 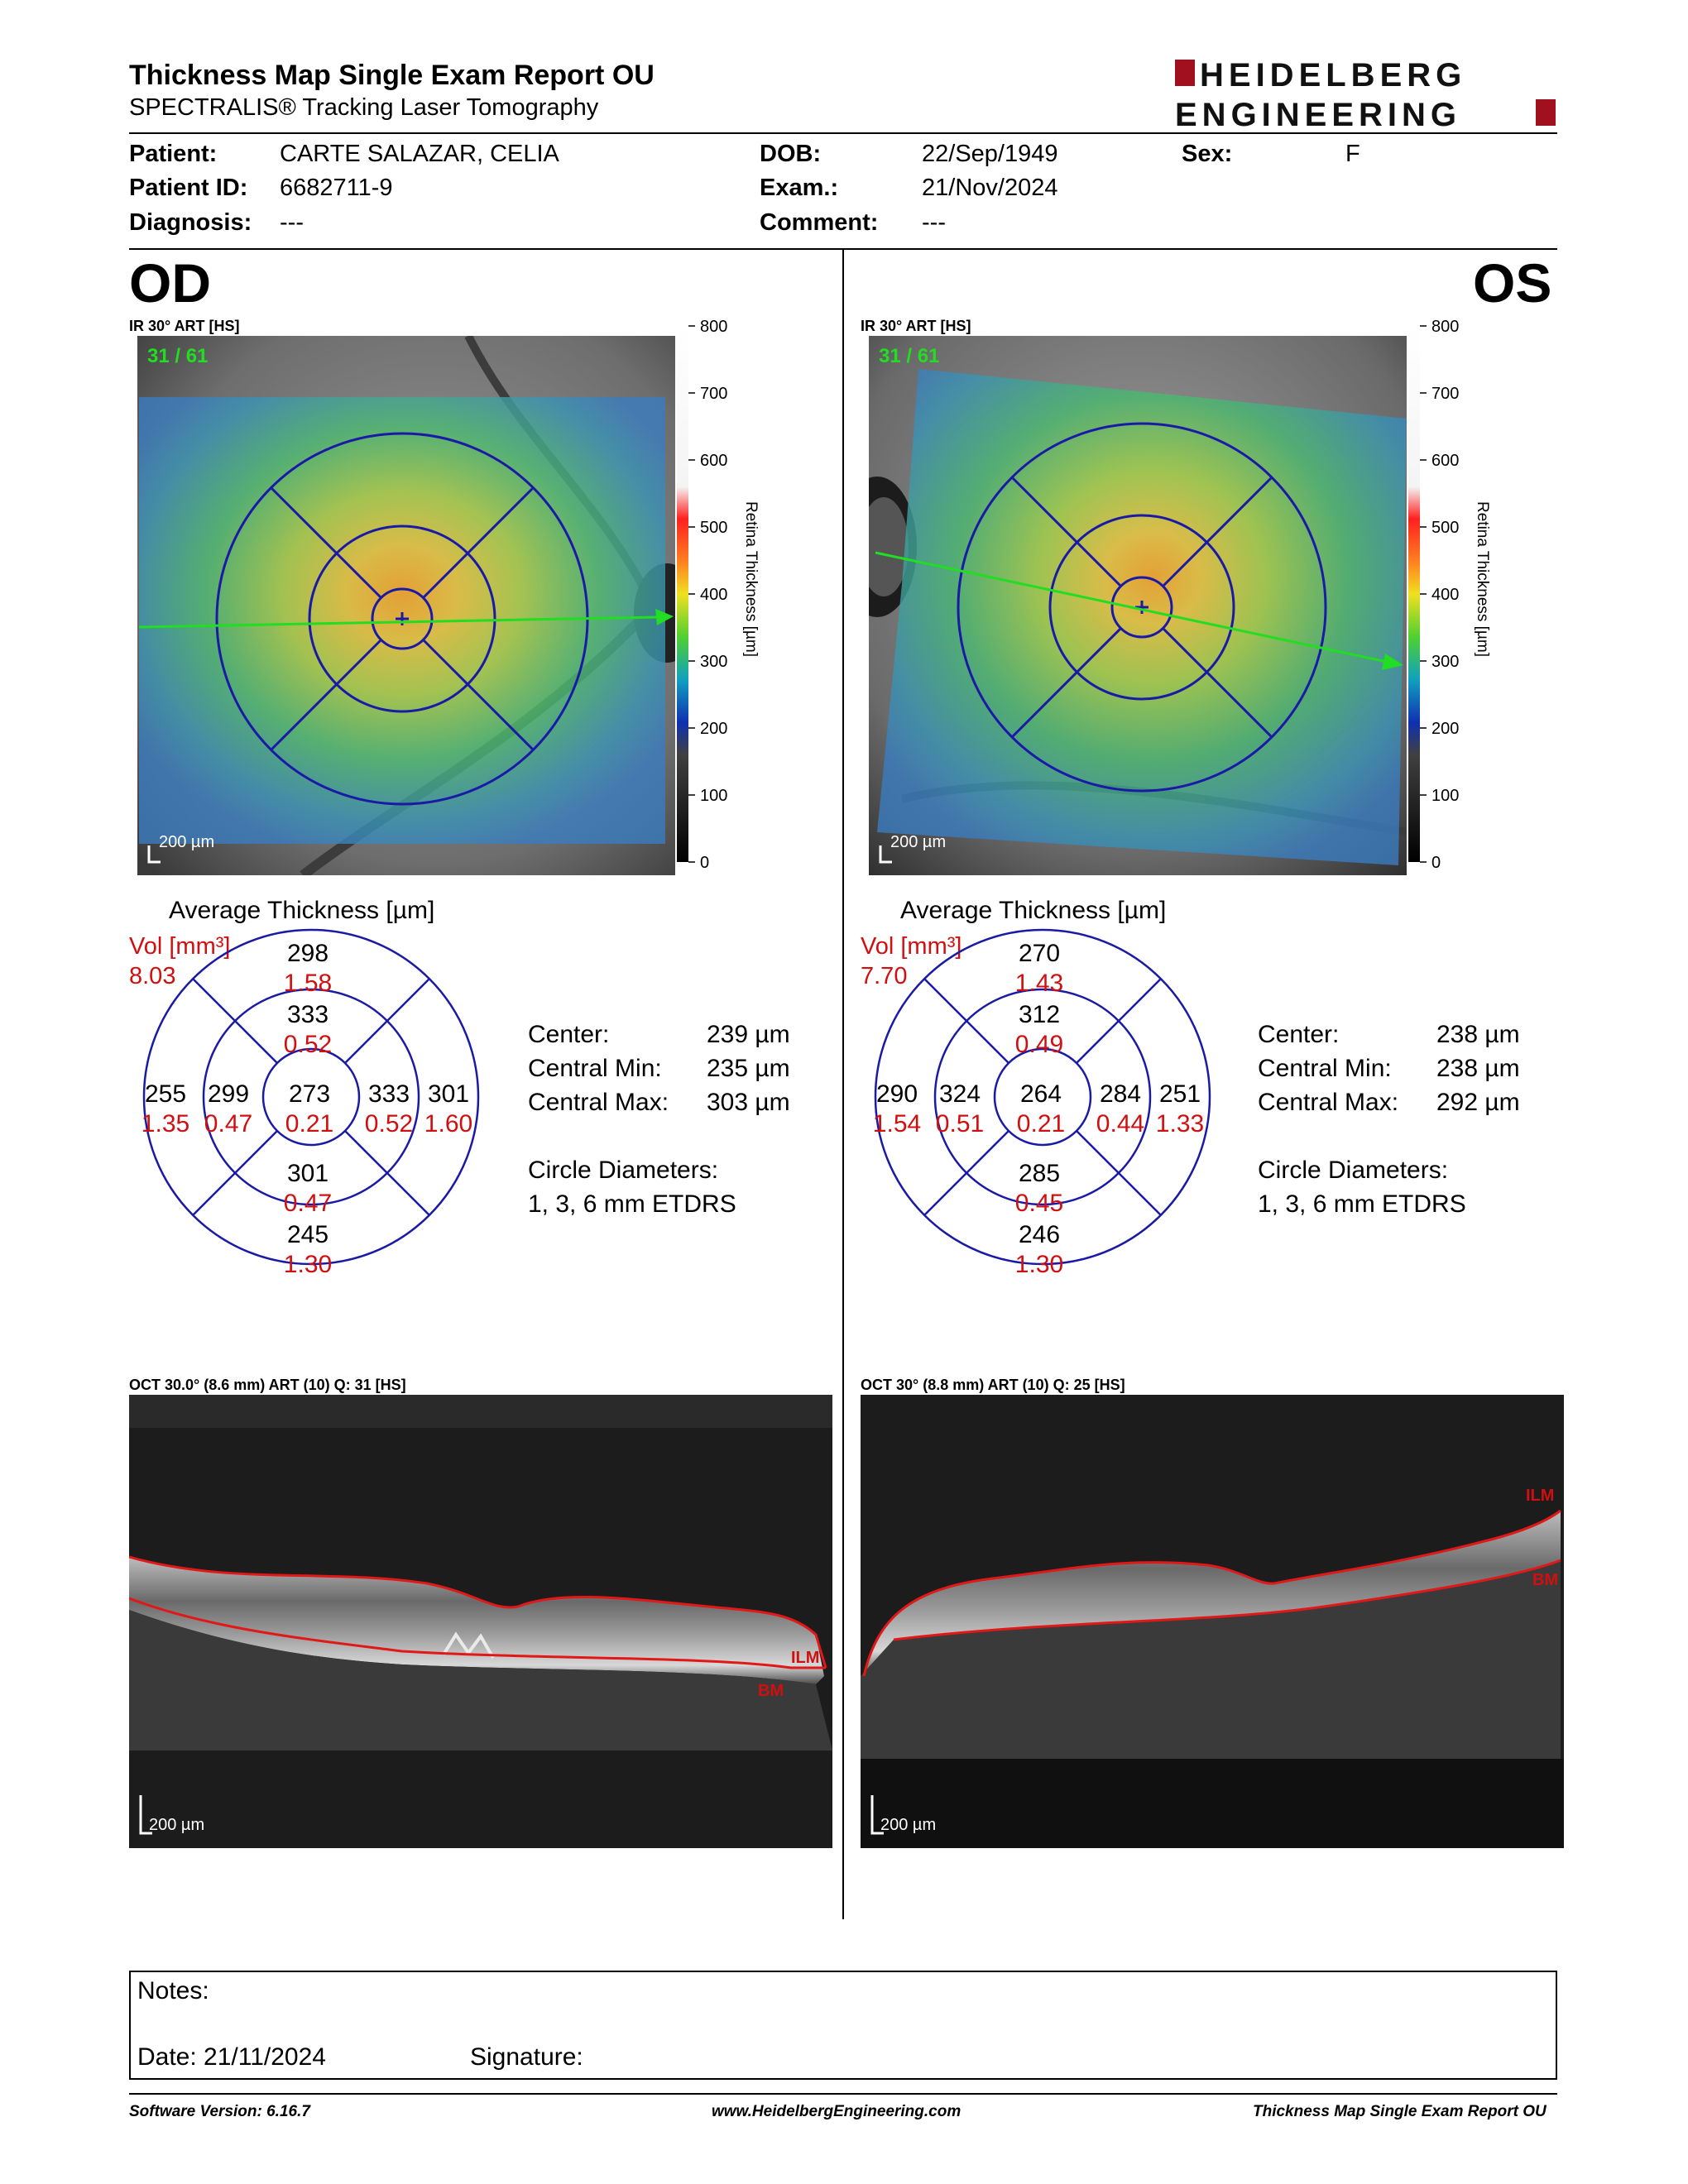 What do you see at coordinates (1039, 953) in the screenshot?
I see `os-outer-top-thickness: 270` at bounding box center [1039, 953].